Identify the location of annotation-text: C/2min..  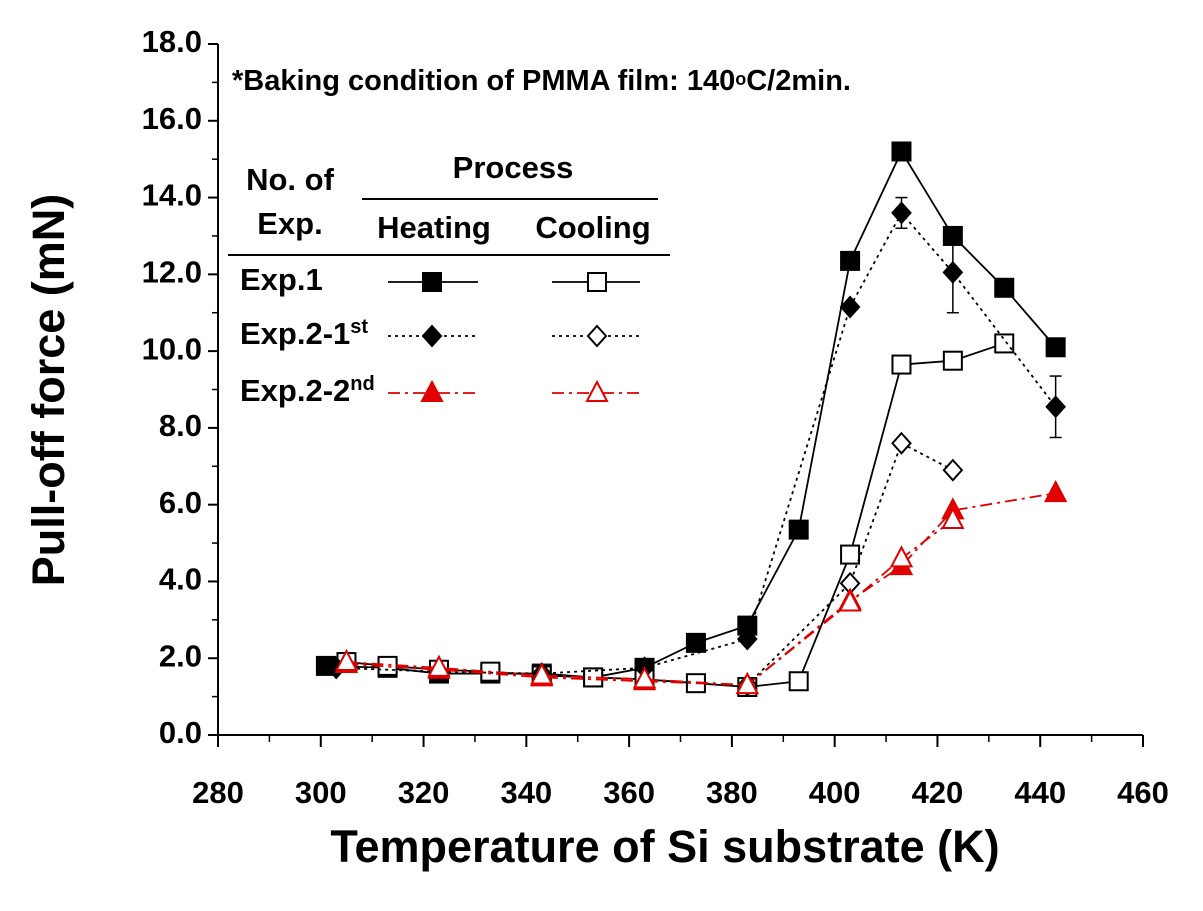
(798, 81).